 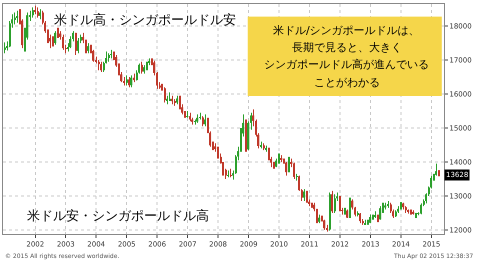 What do you see at coordinates (118, 216) in the screenshot?
I see `annotation: 米ドル安・シンガポールドル高` at bounding box center [118, 216].